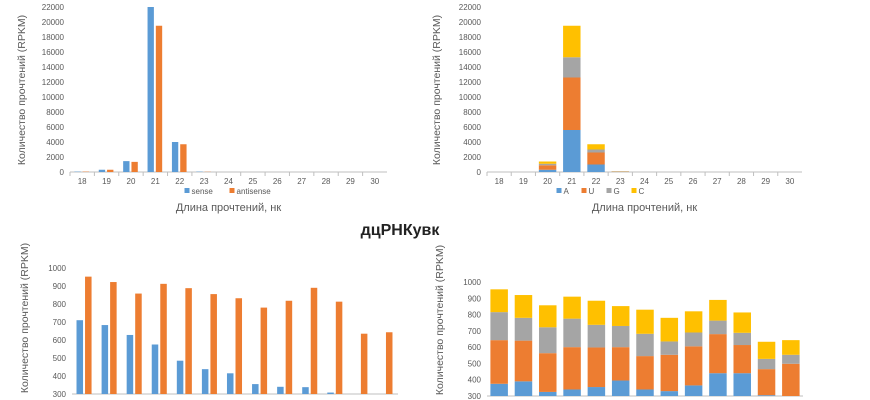 This screenshot has width=870, height=400. I want to click on x-tick-label: 26, so click(693, 181).